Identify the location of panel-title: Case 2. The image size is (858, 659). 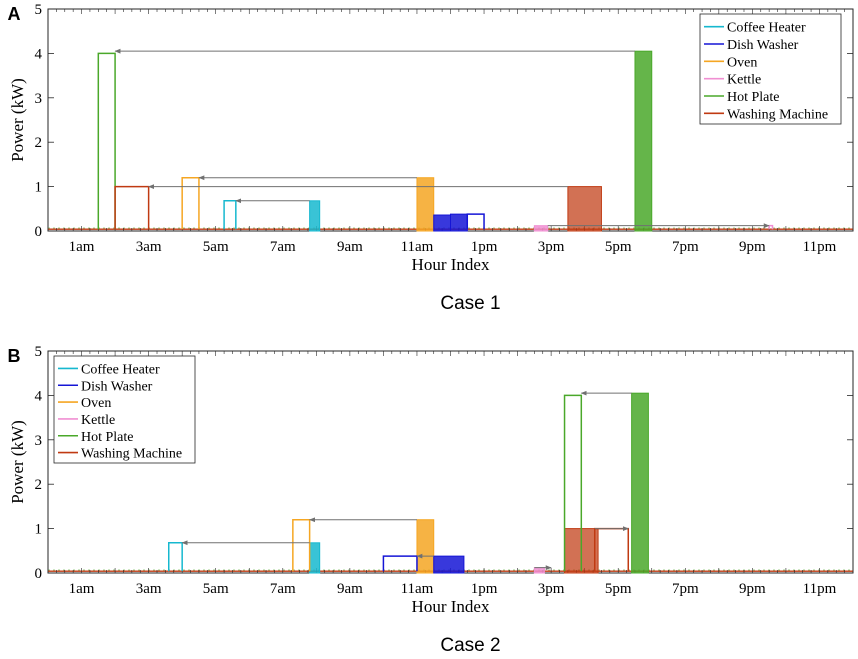
(470, 645).